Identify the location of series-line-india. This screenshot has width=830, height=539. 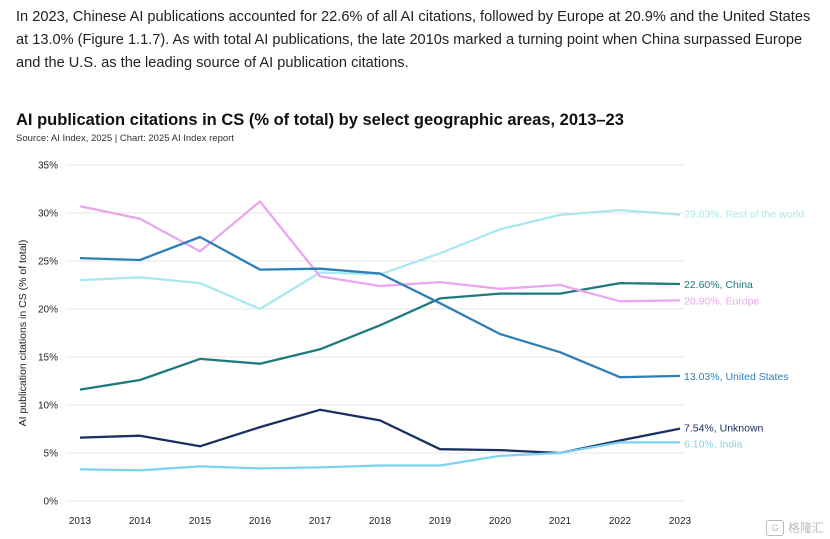
(379, 456).